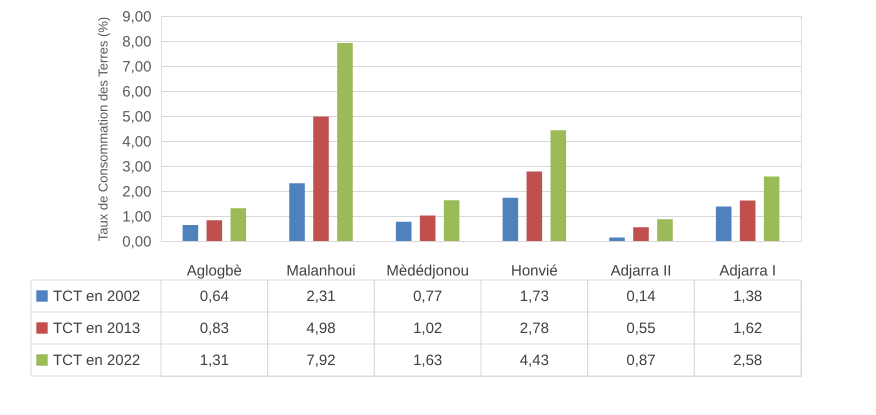  I want to click on y-tick-label: 1,00, so click(137, 217).